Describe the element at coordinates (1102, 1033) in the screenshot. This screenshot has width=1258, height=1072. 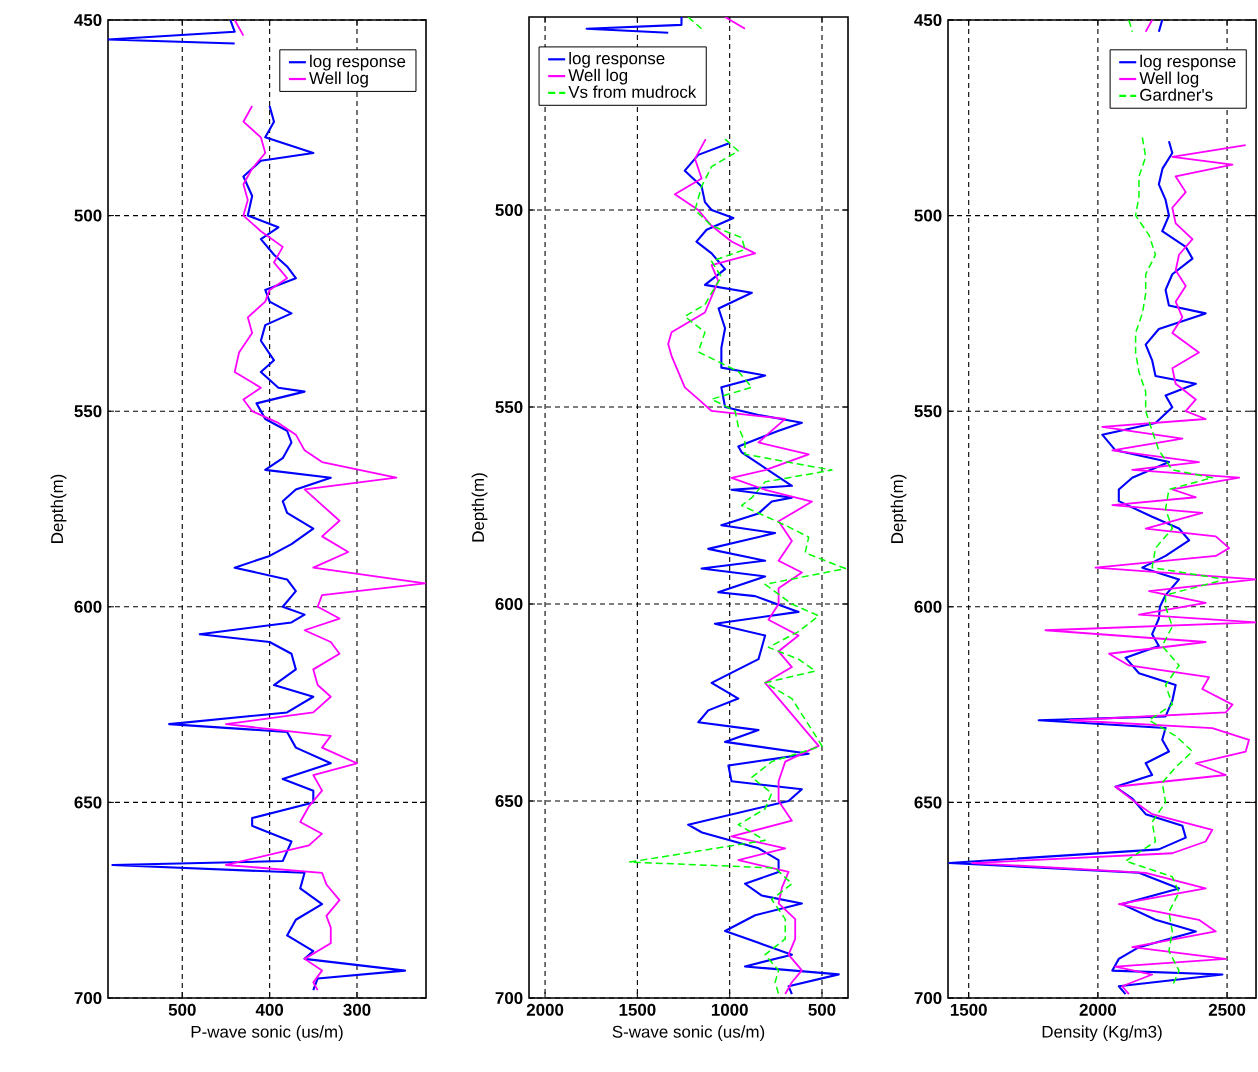
I see `x-axis-title: Density (Kg/m3)` at that location.